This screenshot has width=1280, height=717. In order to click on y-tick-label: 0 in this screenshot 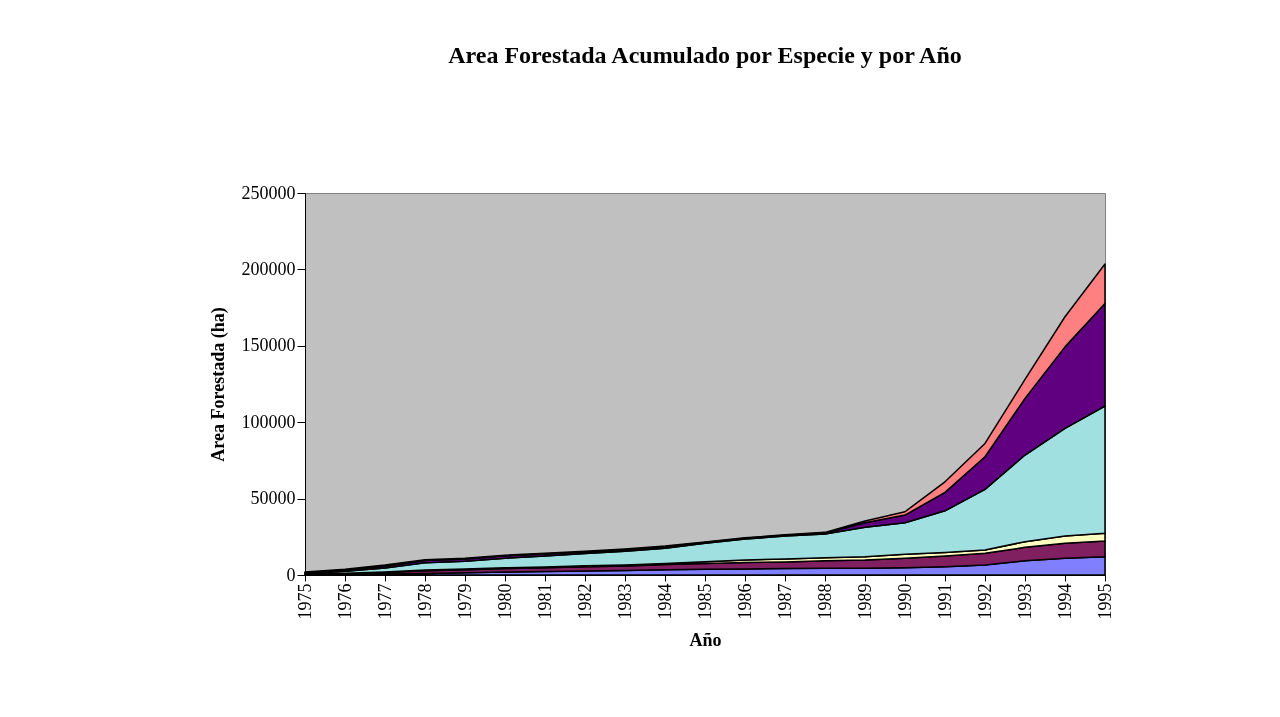, I will do `click(291, 574)`.